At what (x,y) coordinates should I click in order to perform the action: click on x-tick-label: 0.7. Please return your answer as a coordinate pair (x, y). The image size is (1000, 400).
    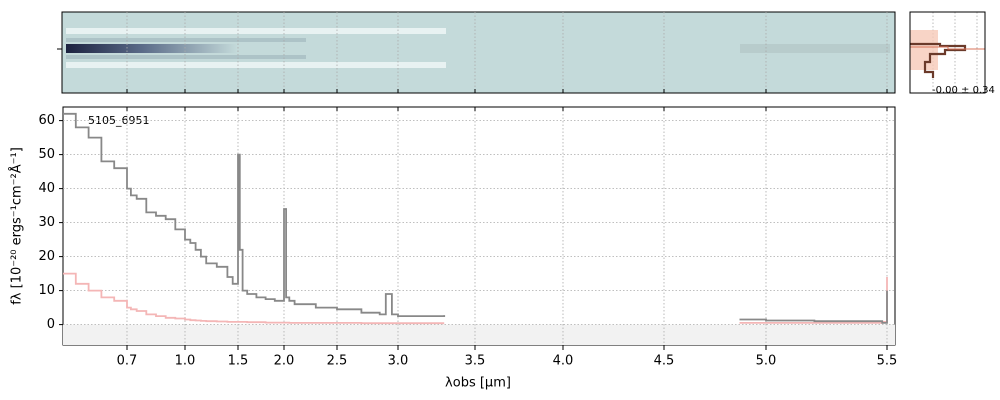
    Looking at the image, I should click on (127, 361).